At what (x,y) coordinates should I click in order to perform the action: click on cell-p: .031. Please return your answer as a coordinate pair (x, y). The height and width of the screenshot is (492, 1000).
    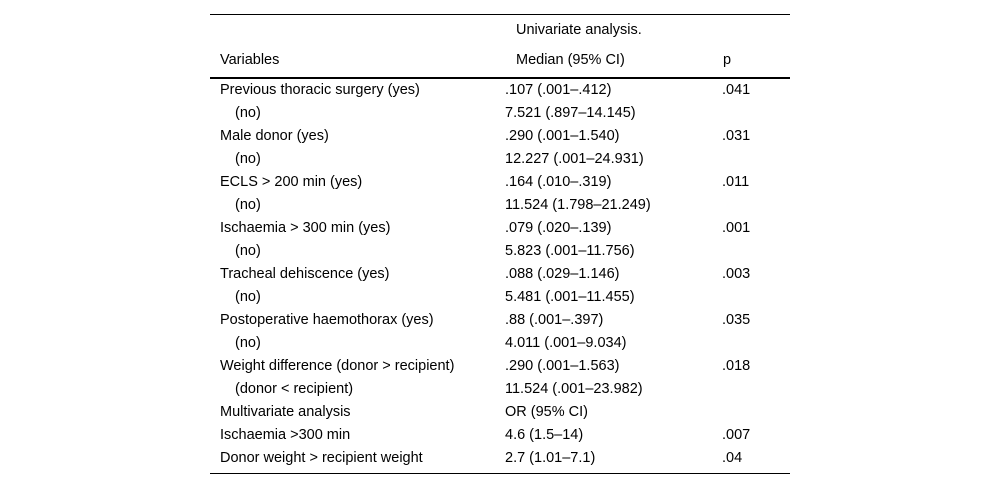
    Looking at the image, I should click on (736, 136).